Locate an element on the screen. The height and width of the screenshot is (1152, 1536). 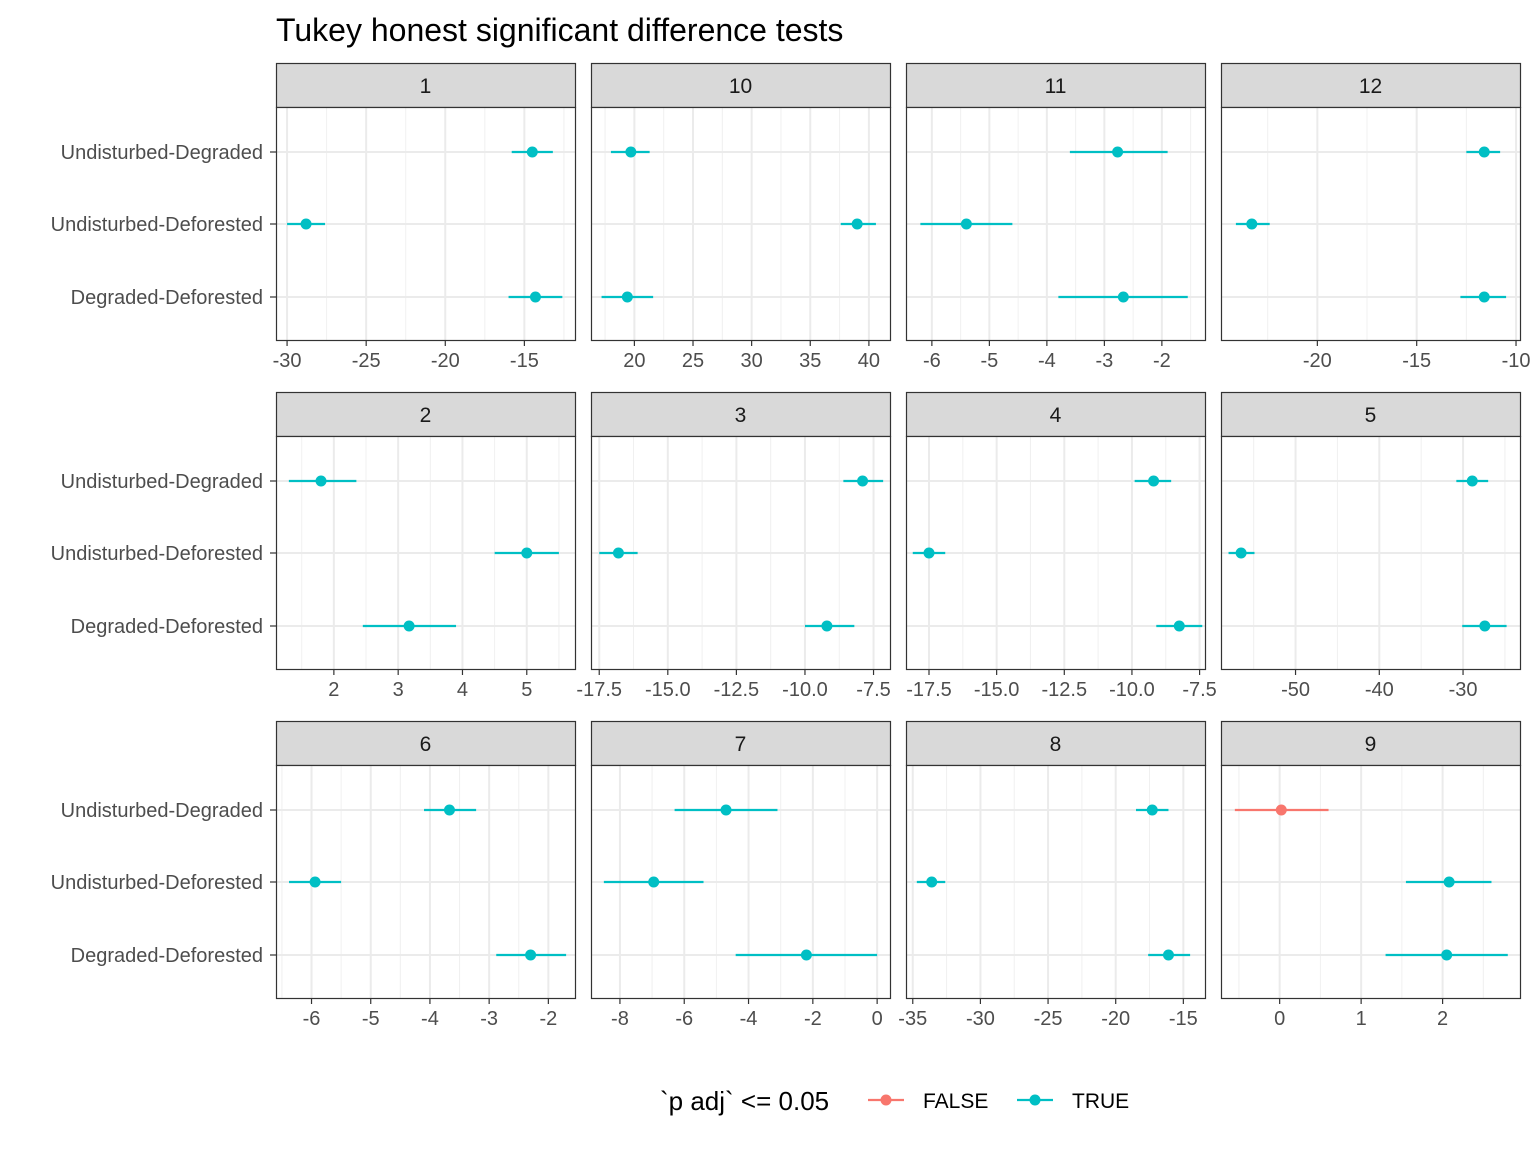
facet-panel-9: 9 0 1 2 is located at coordinates (1371, 875).